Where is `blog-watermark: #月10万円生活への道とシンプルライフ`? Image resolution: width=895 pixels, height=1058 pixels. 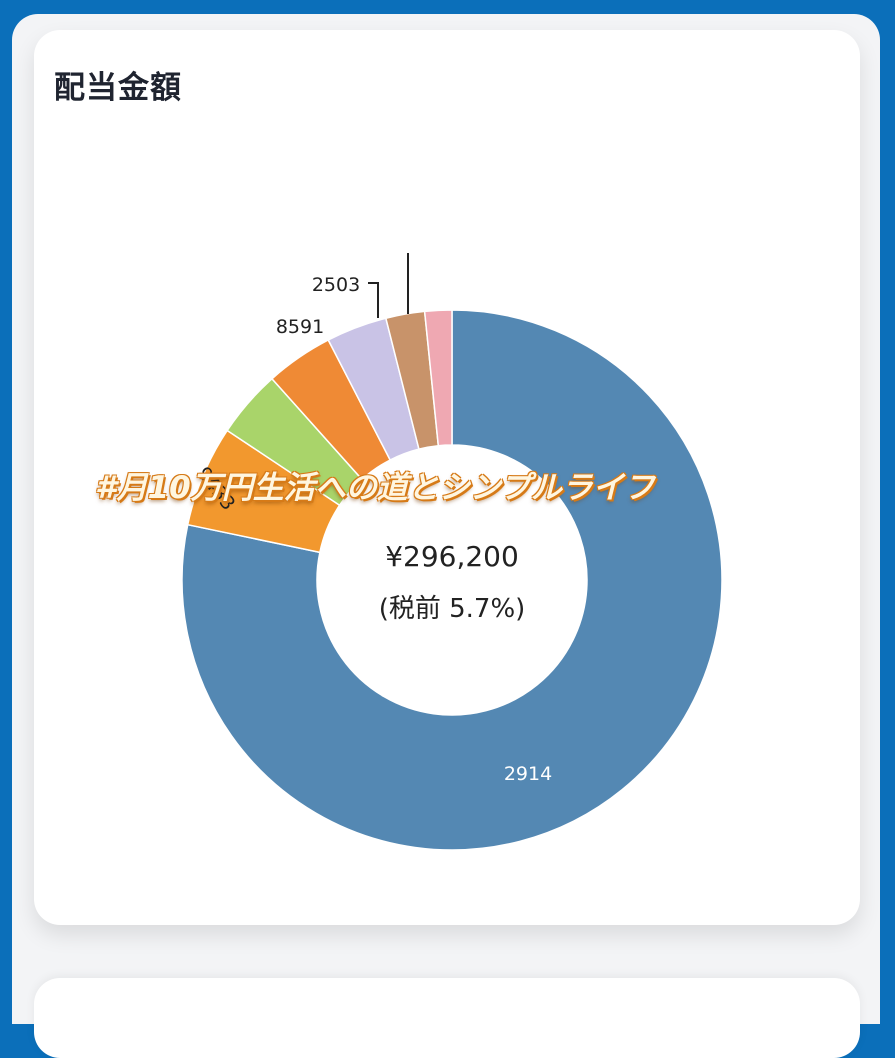
blog-watermark: #月10万円生活への道とシンプルライフ is located at coordinates (375, 488).